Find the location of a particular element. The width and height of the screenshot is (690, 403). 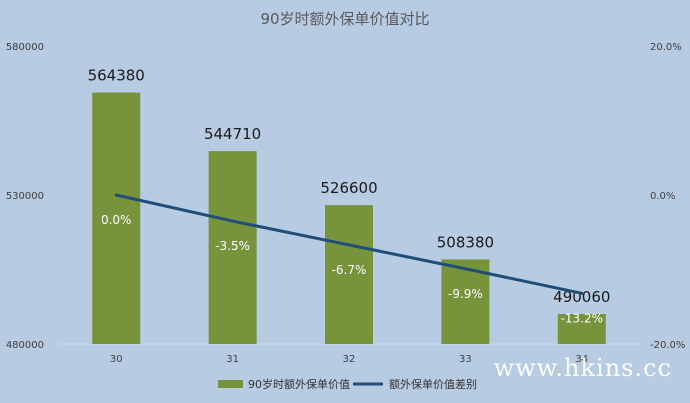

line-data-label: -13.2% is located at coordinates (582, 318).